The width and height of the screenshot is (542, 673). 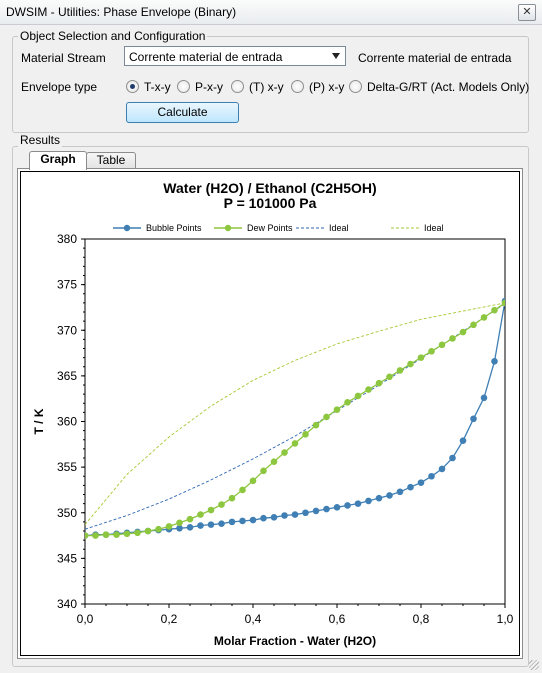 What do you see at coordinates (67, 330) in the screenshot?
I see `y-tick-label: 370` at bounding box center [67, 330].